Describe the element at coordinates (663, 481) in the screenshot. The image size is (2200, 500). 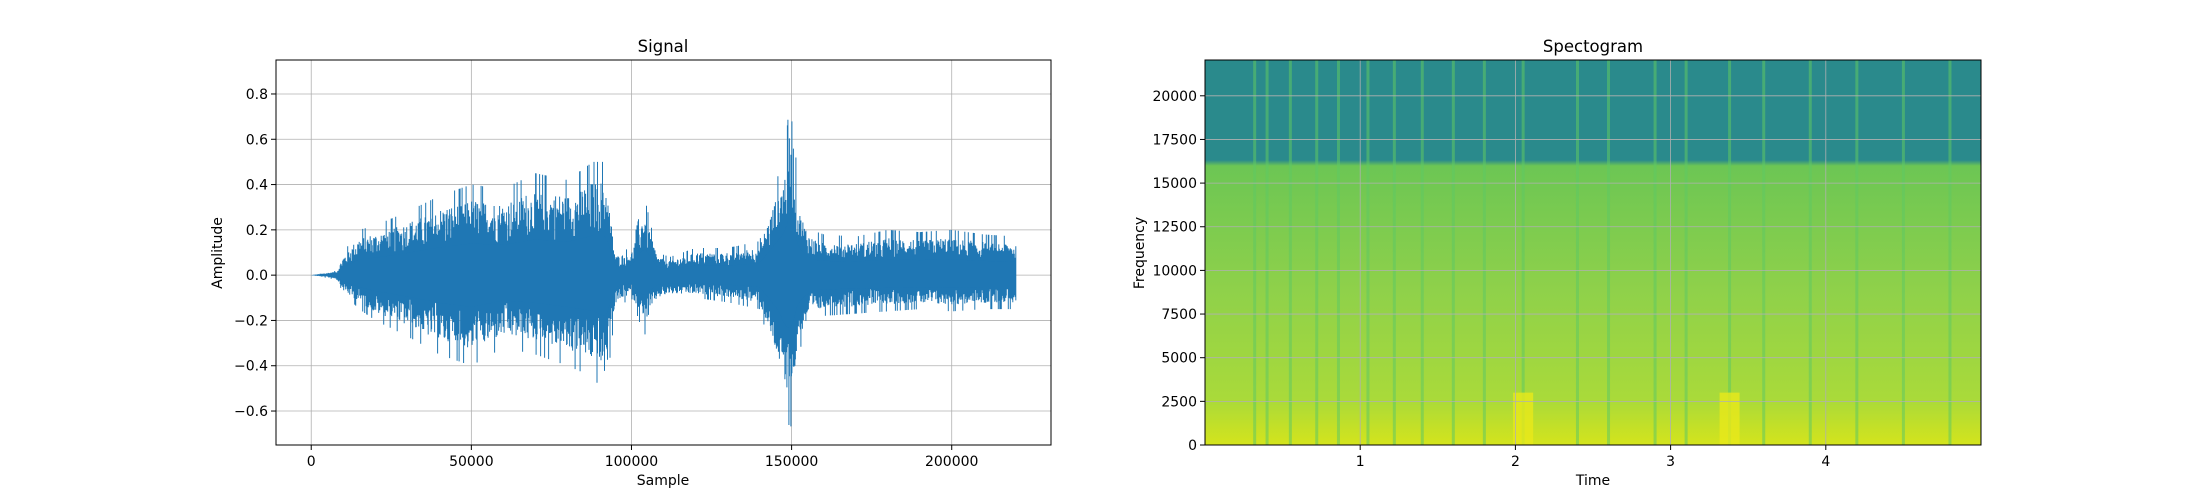
I see `signal-xlabel: Sample` at that location.